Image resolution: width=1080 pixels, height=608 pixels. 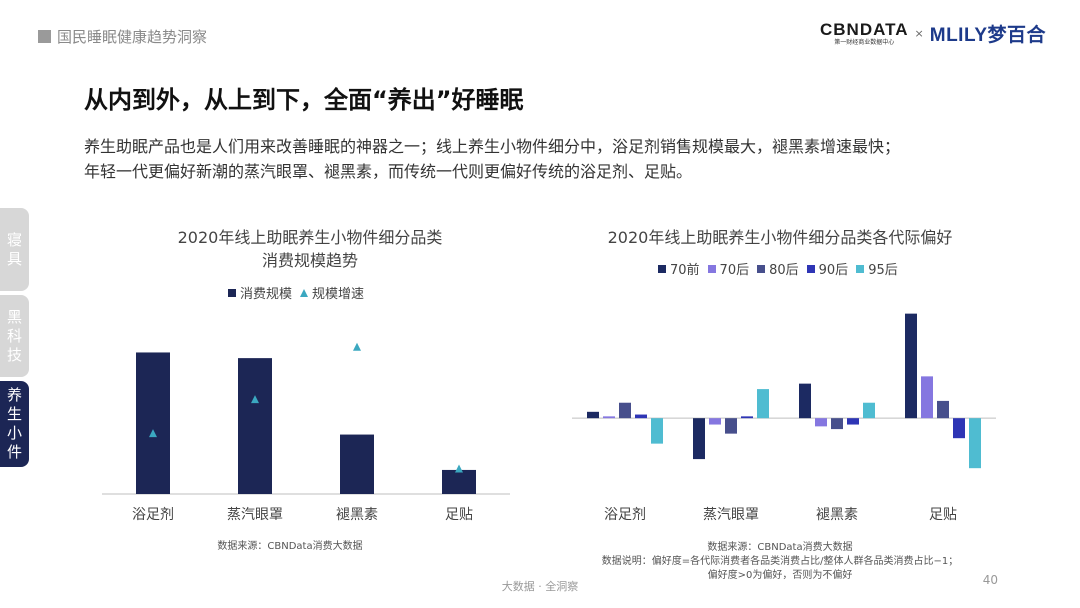 What do you see at coordinates (731, 515) in the screenshot?
I see `chart2-x-tick-label: 蒸汽眼罩` at bounding box center [731, 515].